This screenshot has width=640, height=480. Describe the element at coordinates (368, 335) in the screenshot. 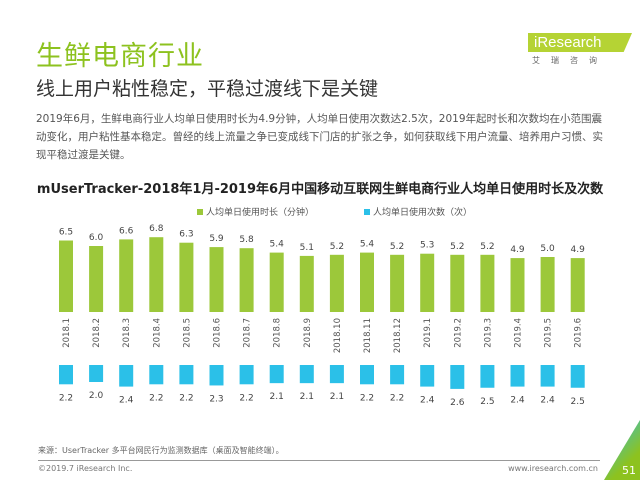

I see `category-label: 2018.11` at that location.